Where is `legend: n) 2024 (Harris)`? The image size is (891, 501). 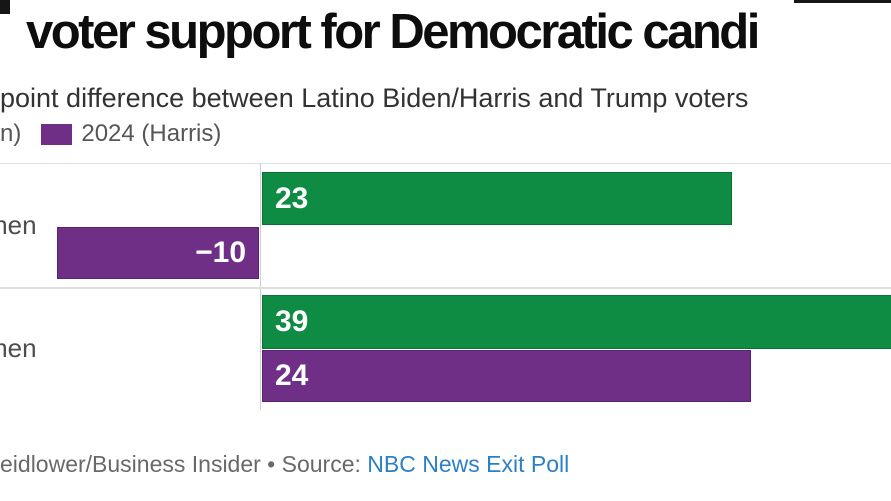 legend: n) 2024 (Harris) is located at coordinates (111, 133).